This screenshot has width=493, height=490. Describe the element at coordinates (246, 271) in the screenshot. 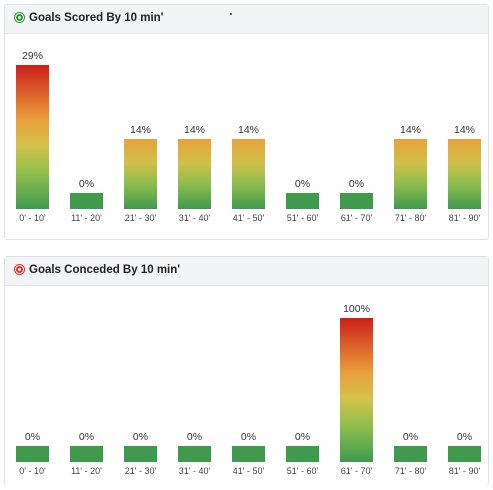

I see `goals-conceded-header: Goals Conceded By 10 min'` at that location.